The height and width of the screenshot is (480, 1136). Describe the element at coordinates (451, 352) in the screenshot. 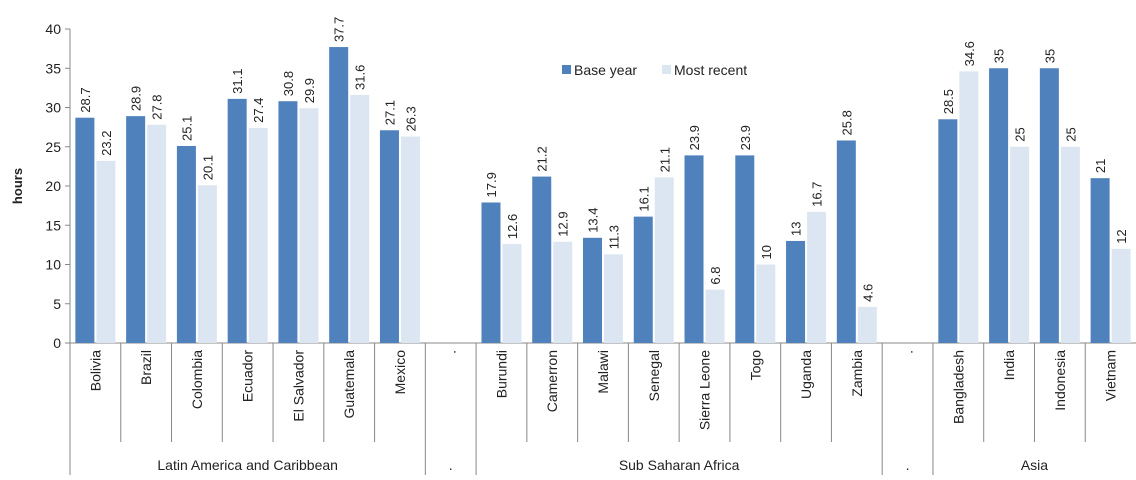

I see `x-tick-label: .` at that location.